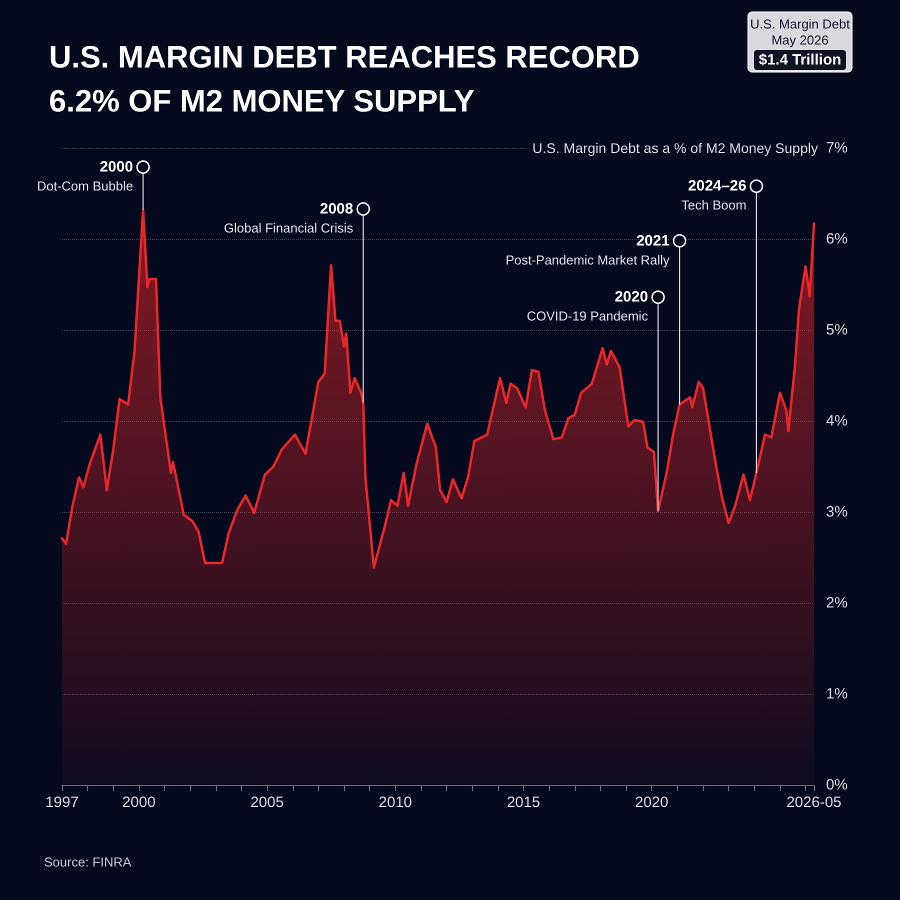 The image size is (900, 900). What do you see at coordinates (587, 306) in the screenshot?
I see `annotation: 2020 COVID-19 Pandemic` at bounding box center [587, 306].